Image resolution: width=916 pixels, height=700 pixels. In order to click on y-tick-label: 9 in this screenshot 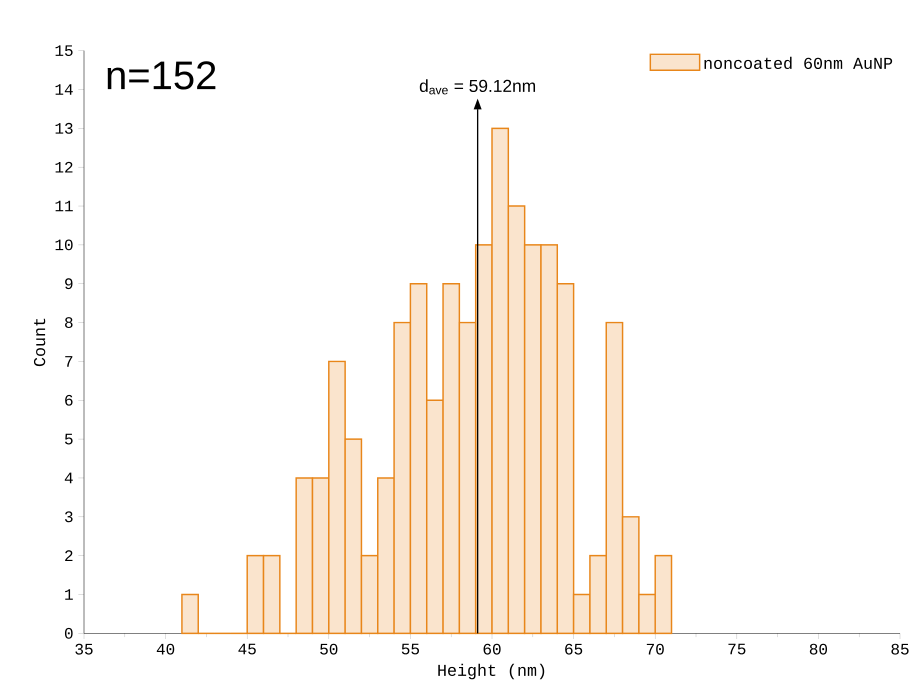, I will do `click(68, 284)`.